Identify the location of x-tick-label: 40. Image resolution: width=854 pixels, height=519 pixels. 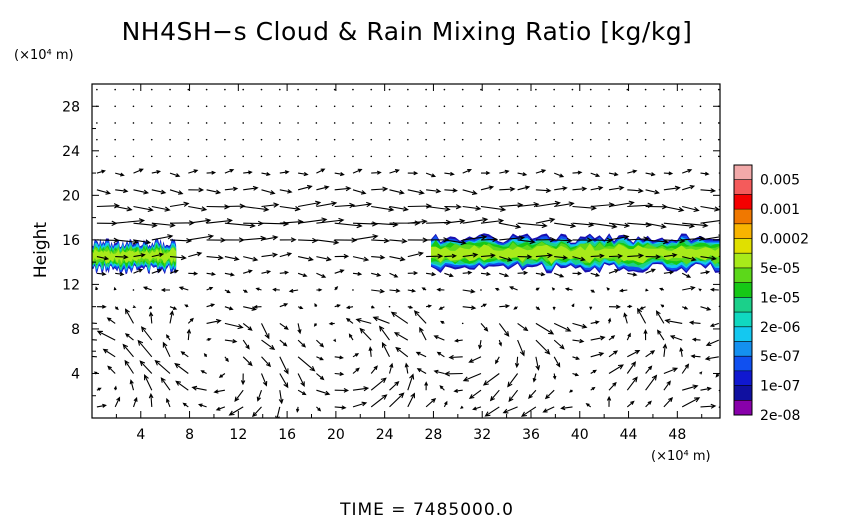
(580, 435).